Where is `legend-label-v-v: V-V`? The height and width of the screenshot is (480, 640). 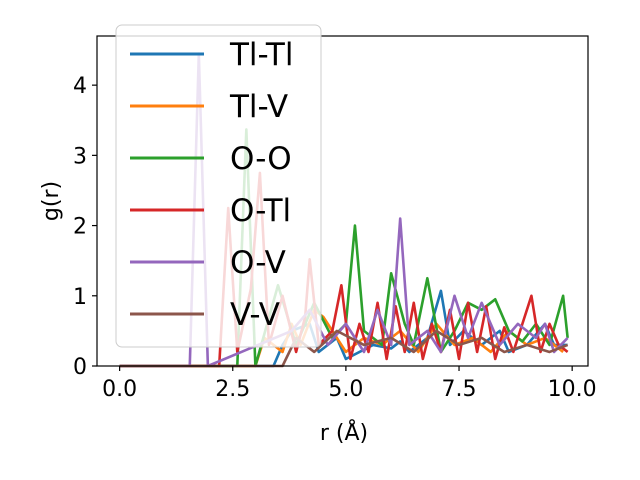 legend-label-v-v: V-V is located at coordinates (255, 315).